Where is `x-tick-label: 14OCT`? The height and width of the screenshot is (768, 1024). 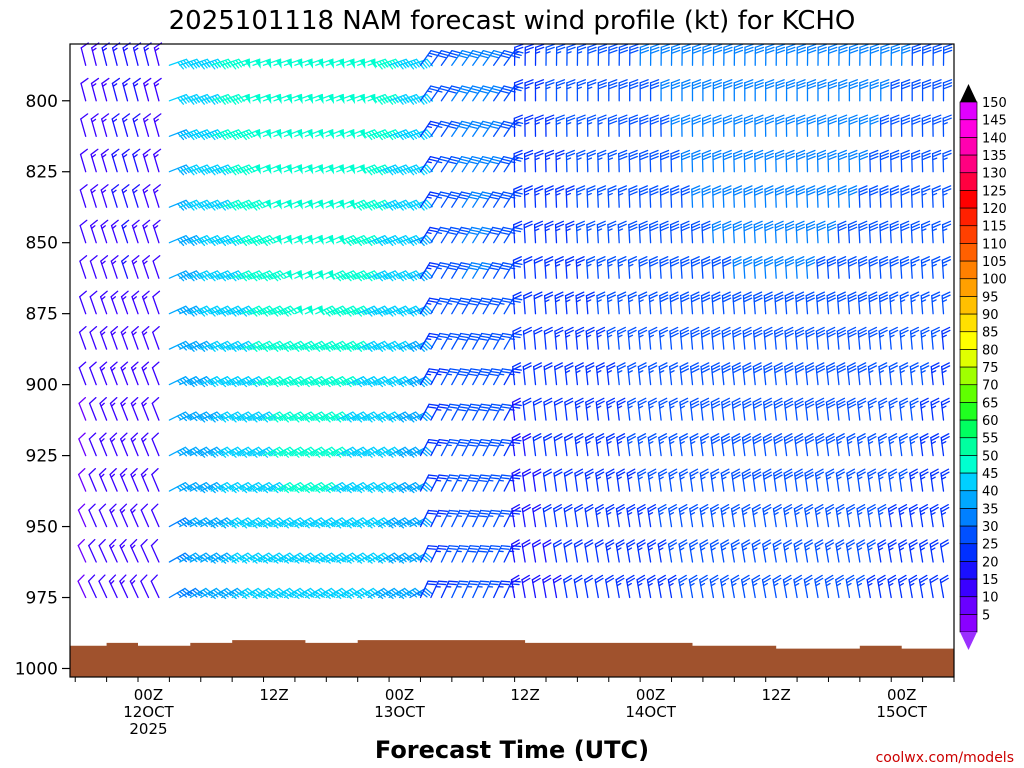 x-tick-label: 14OCT is located at coordinates (650, 712).